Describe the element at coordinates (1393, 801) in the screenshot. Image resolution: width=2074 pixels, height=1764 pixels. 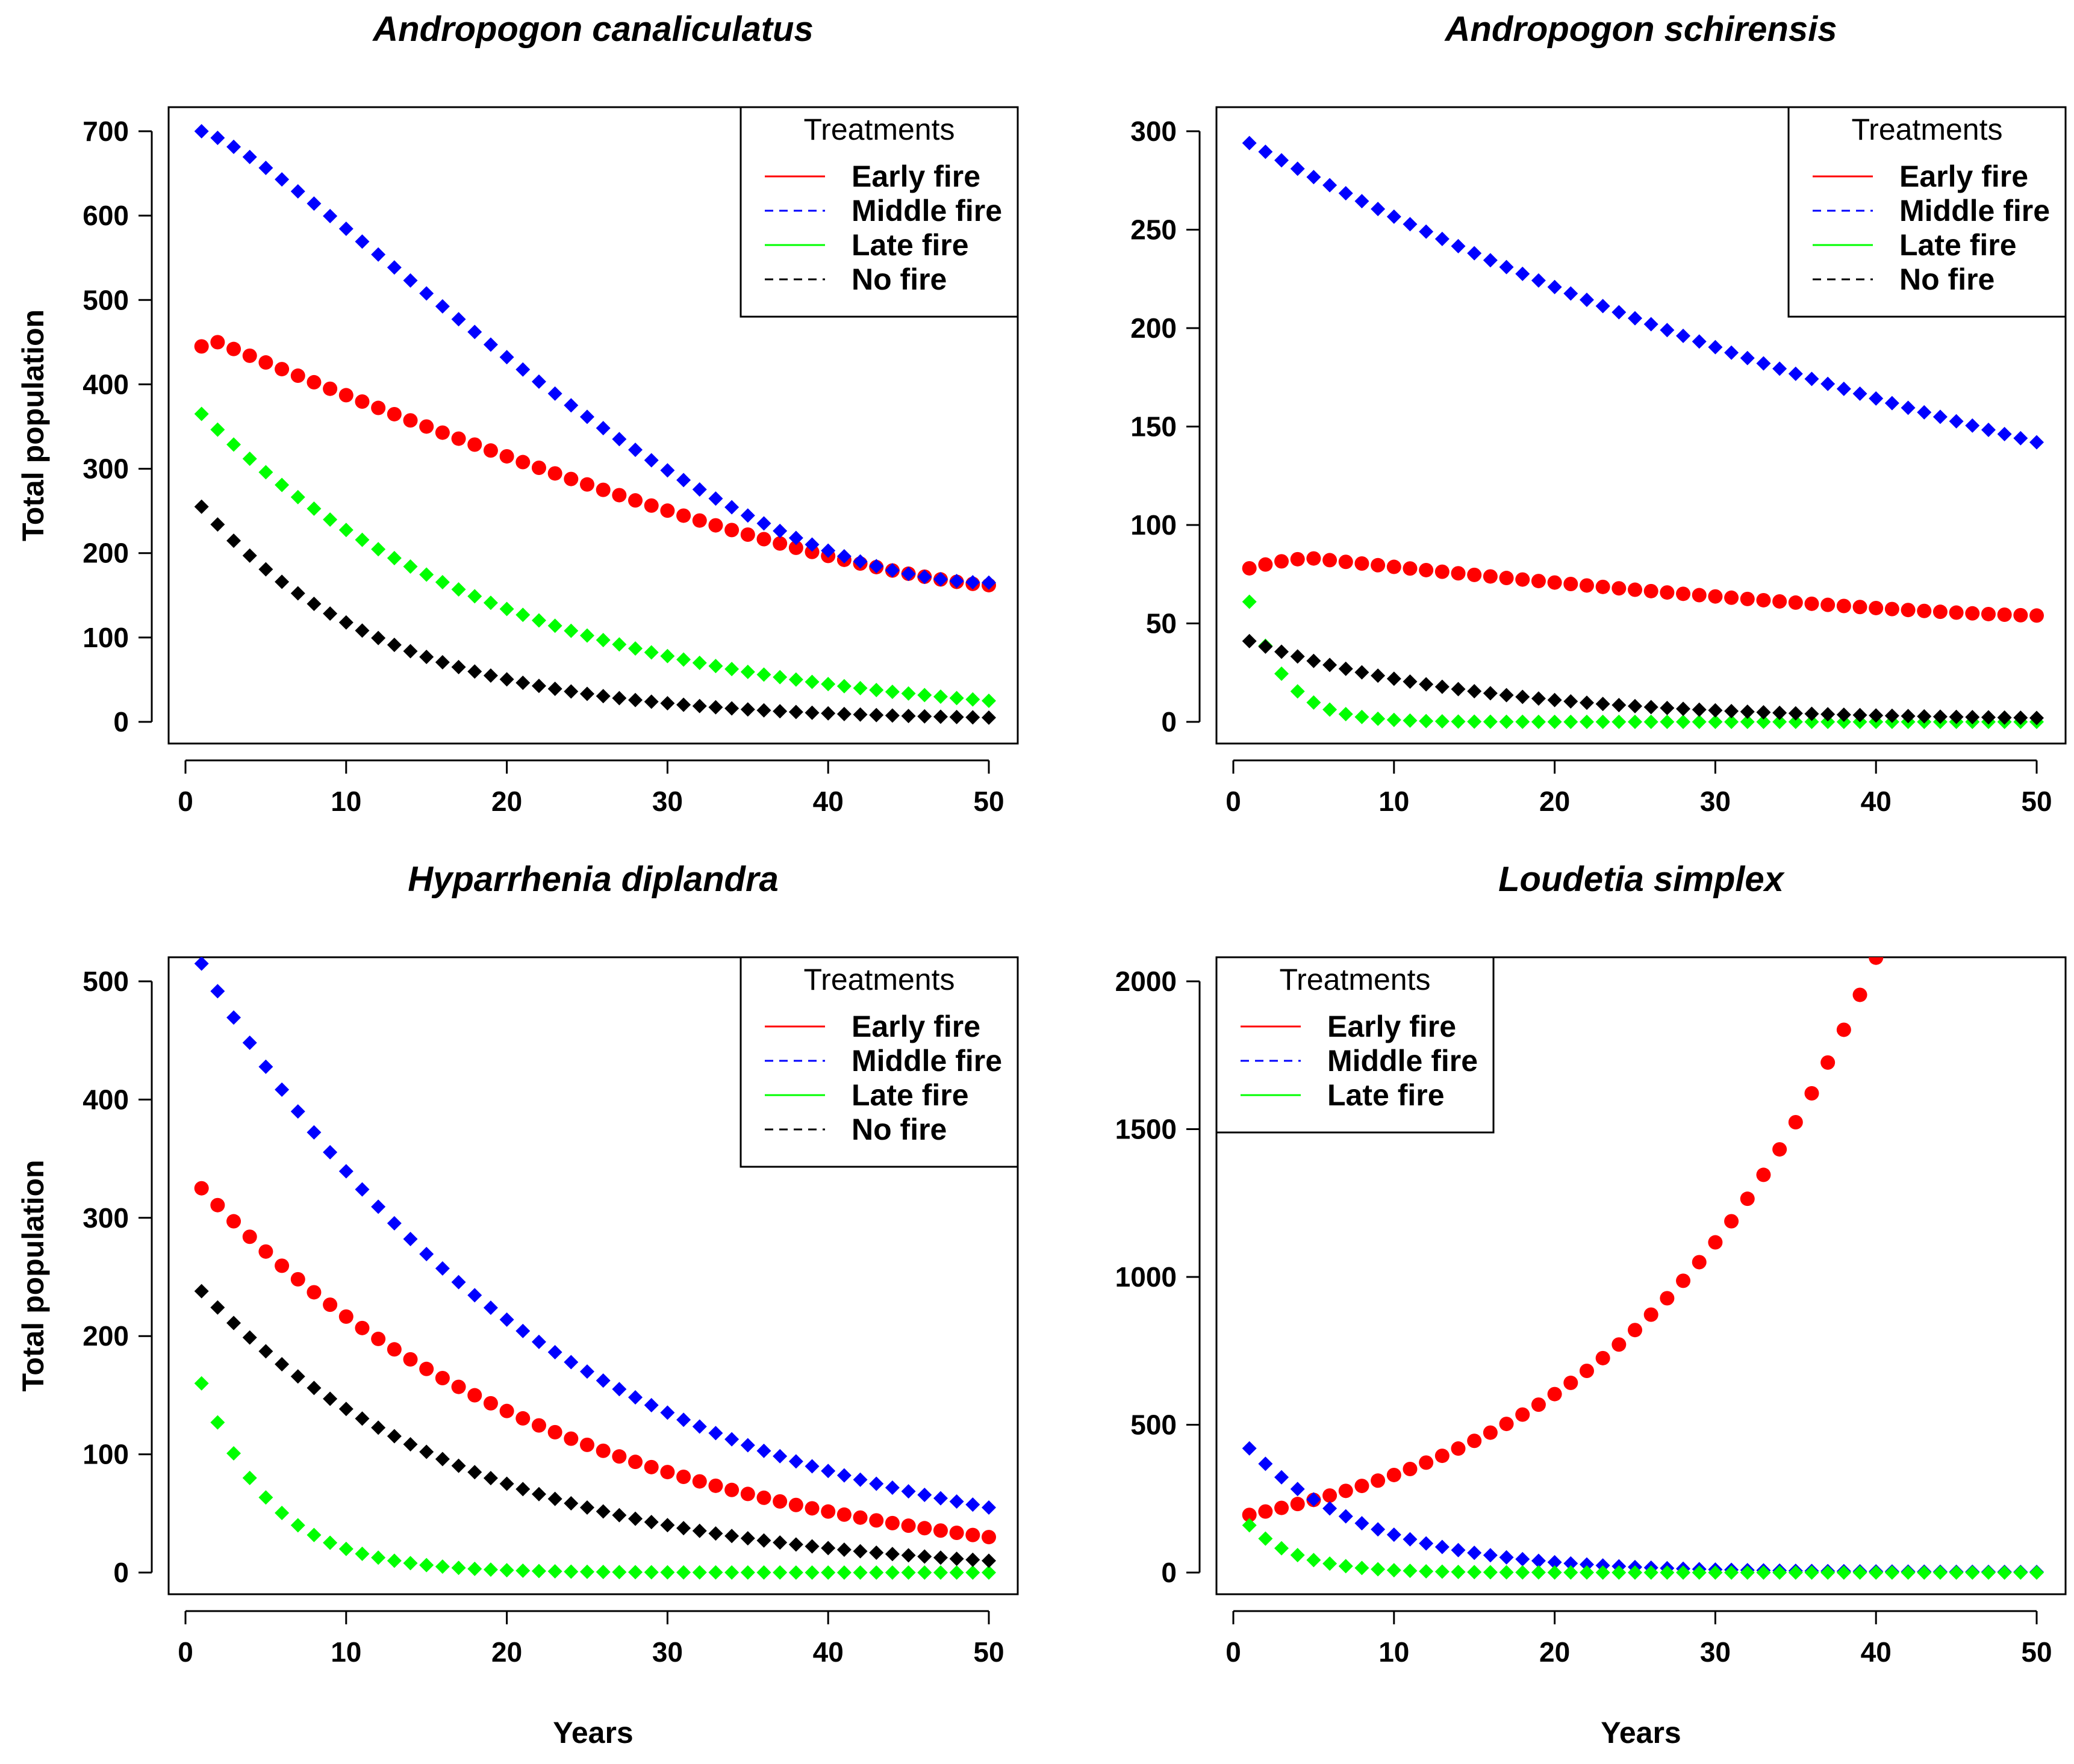
I see `x-tick-label: 10` at that location.